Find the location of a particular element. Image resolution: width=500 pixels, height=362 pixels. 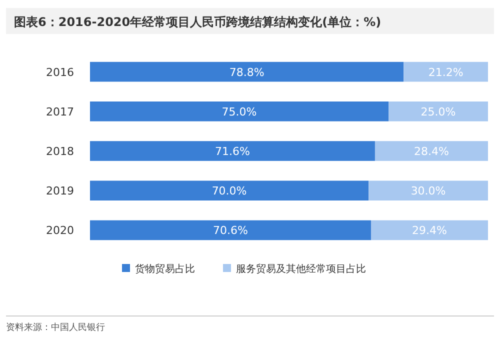

data-label: 75.0% is located at coordinates (239, 111).